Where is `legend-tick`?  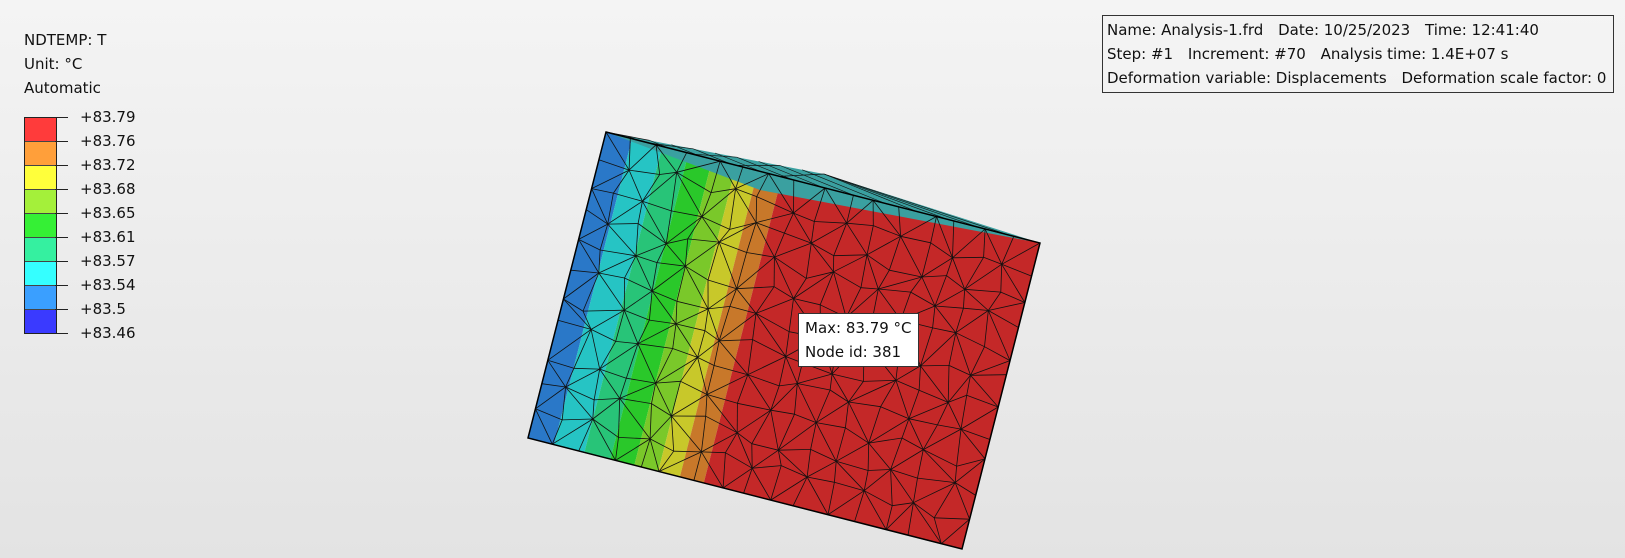 legend-tick is located at coordinates (61, 189).